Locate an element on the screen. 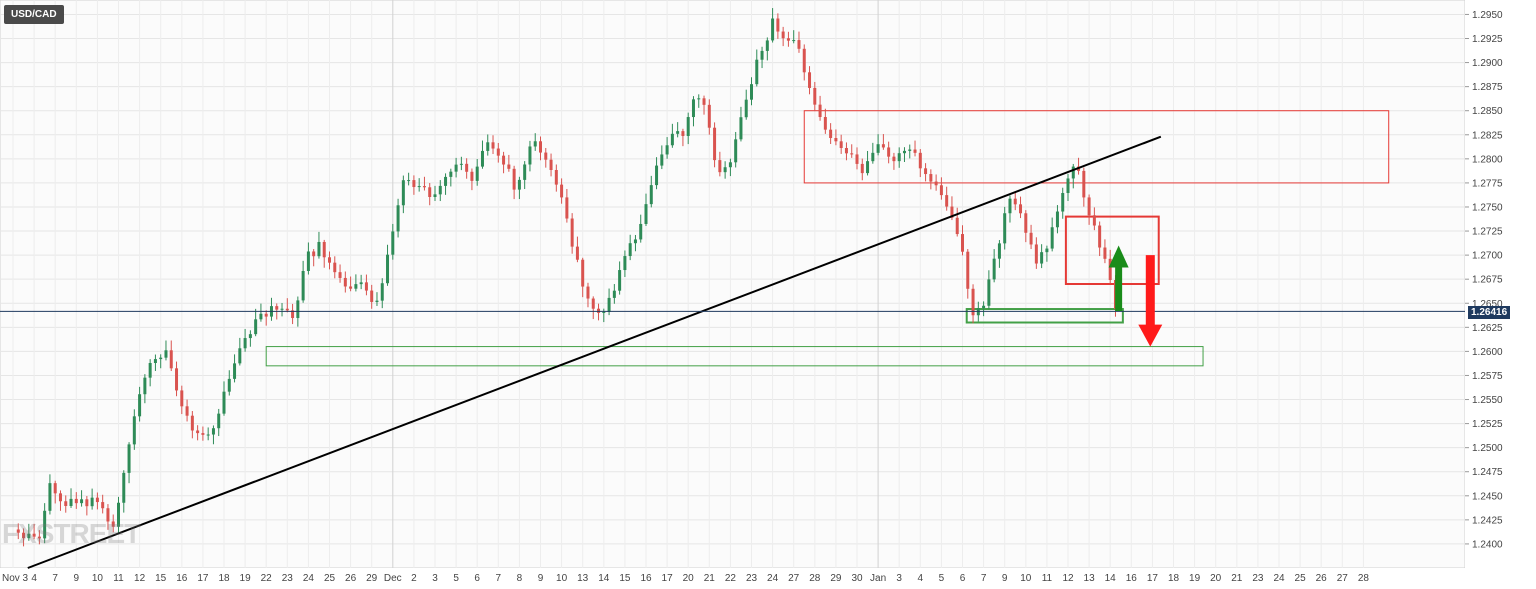 This screenshot has width=1536, height=589. arrow-down-icon is located at coordinates (1150, 301).